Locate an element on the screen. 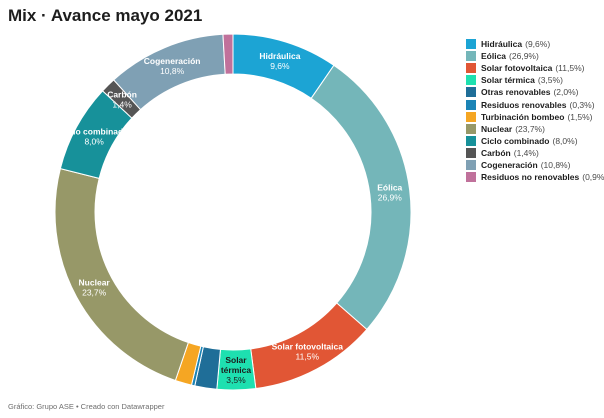  legend-item-otras-renovables: Otras renovables (2,0%) is located at coordinates (535, 92).